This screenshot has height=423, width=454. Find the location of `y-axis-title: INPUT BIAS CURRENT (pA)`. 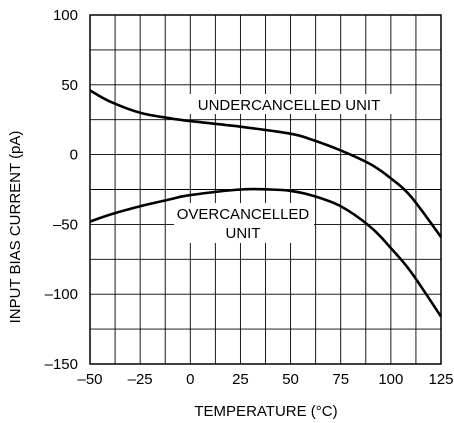

y-axis-title: INPUT BIAS CURRENT (pA) is located at coordinates (15, 227).